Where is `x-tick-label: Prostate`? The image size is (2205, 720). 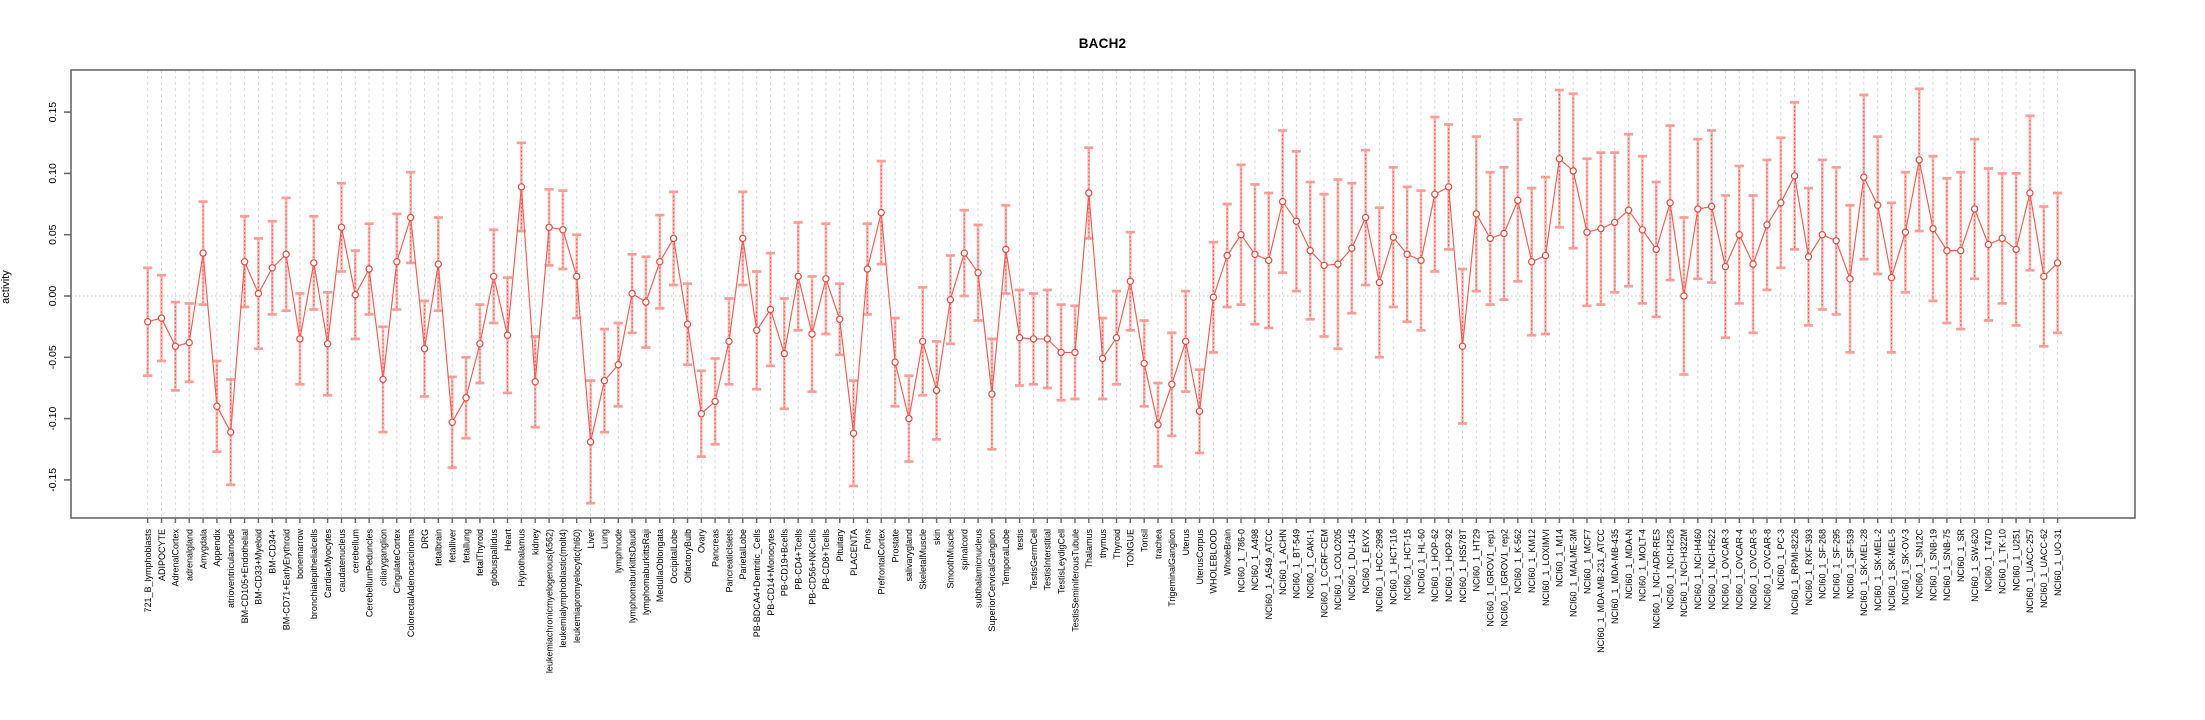 x-tick-label: Prostate is located at coordinates (895, 546).